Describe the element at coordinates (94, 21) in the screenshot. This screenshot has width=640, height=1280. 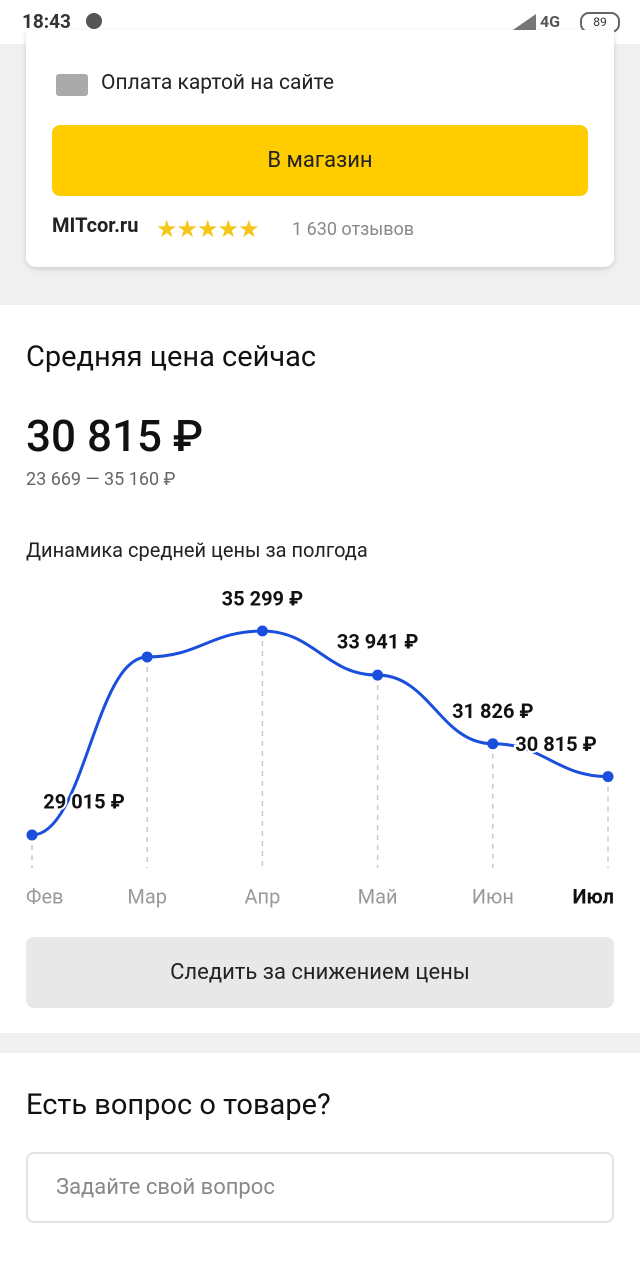
I see `icon` at that location.